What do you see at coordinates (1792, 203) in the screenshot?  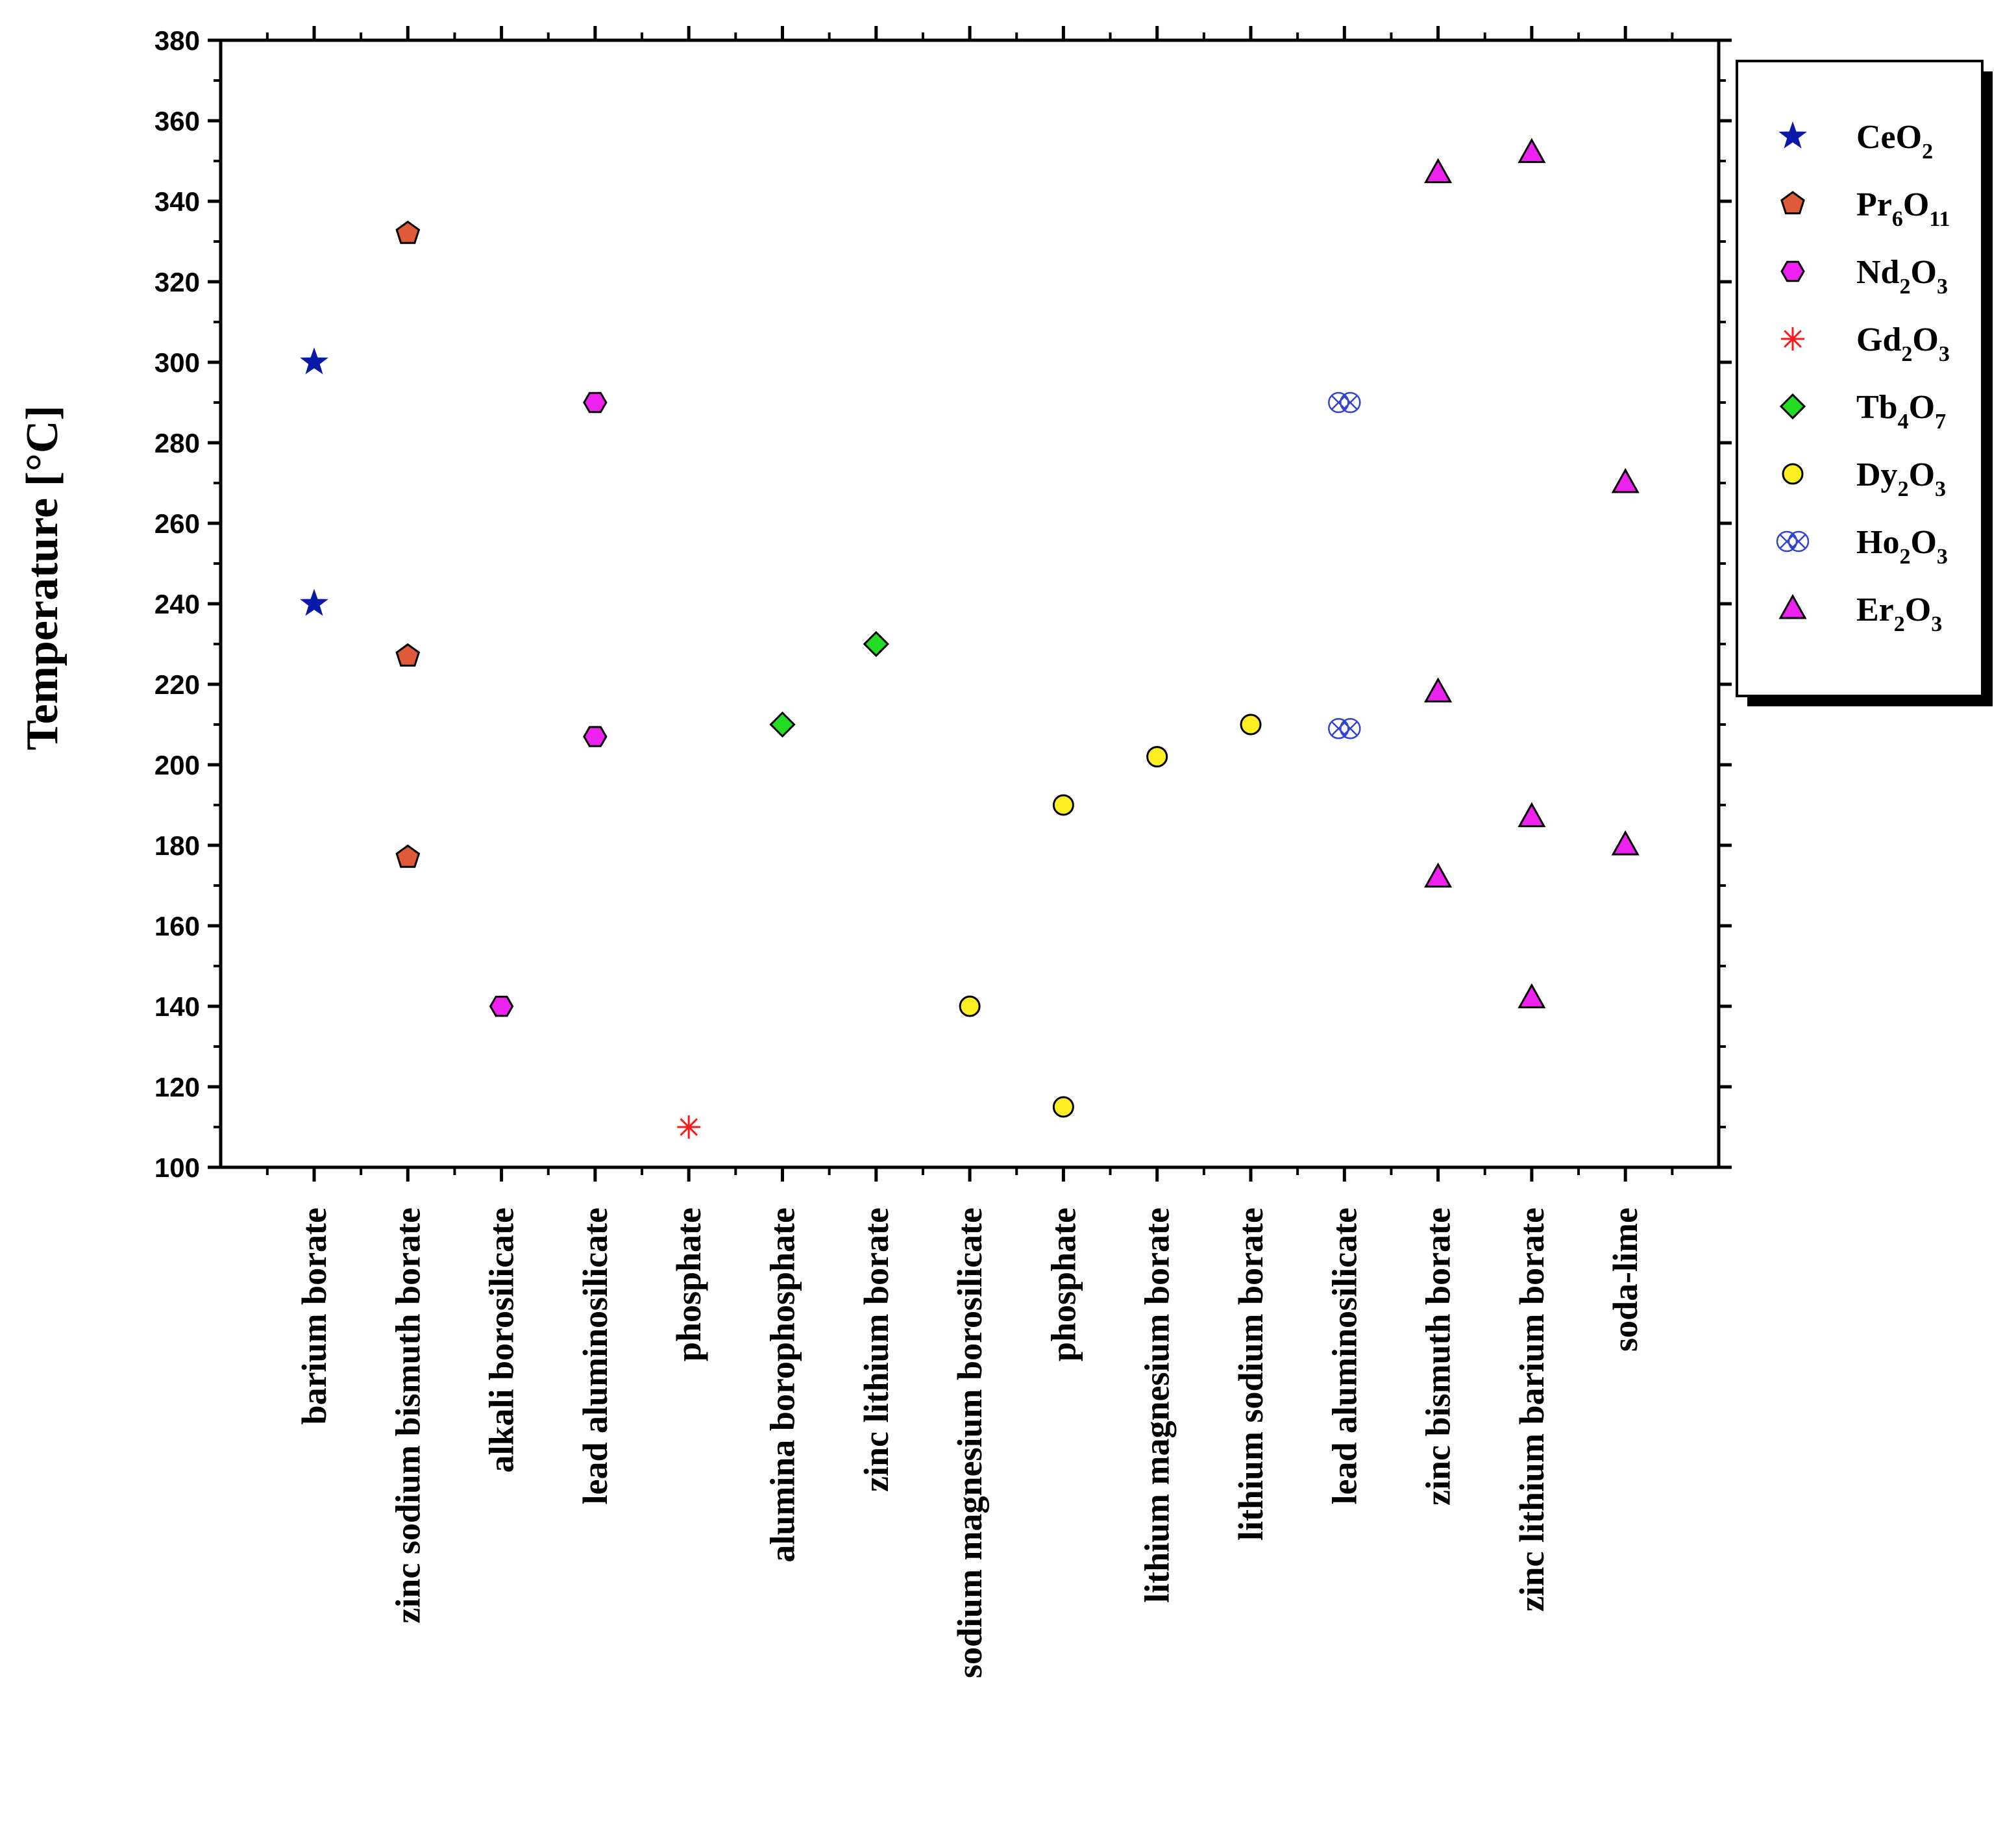 I see `legend-marker-pr6o11` at bounding box center [1792, 203].